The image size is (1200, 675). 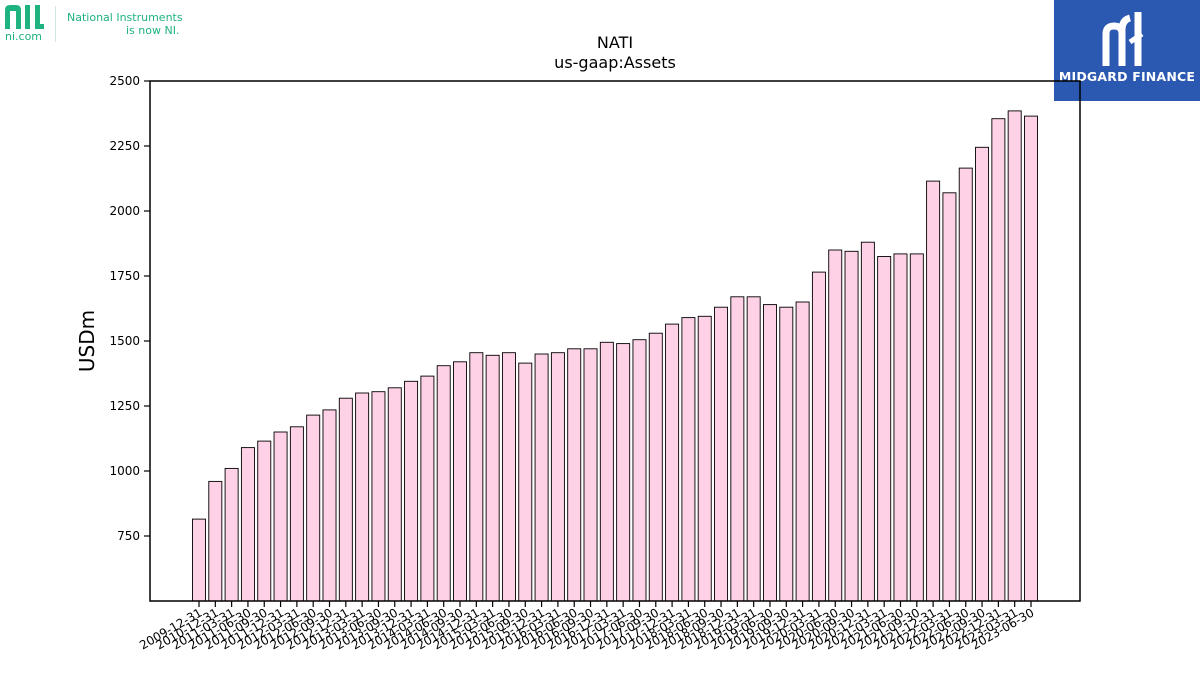 What do you see at coordinates (124, 341) in the screenshot?
I see `y-tick-label: 1500` at bounding box center [124, 341].